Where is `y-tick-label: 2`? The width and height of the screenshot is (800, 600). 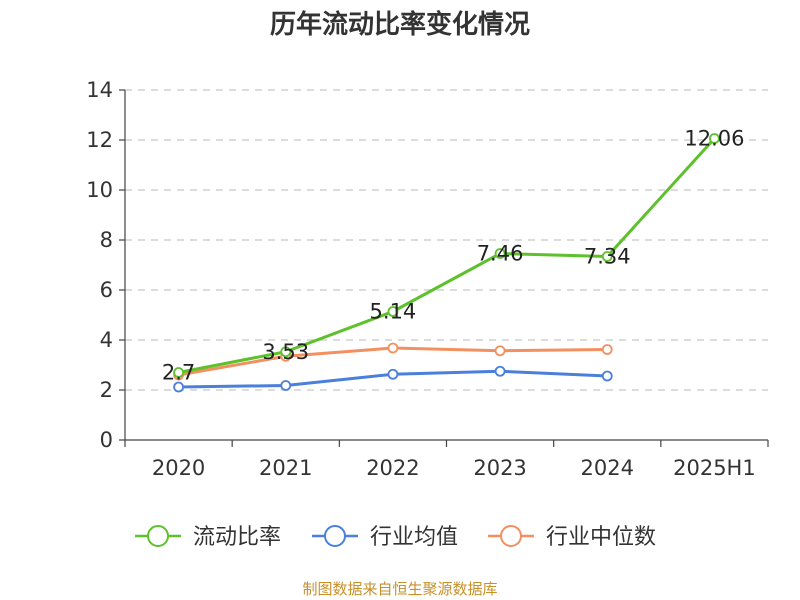
y-tick-label: 2 is located at coordinates (106, 390).